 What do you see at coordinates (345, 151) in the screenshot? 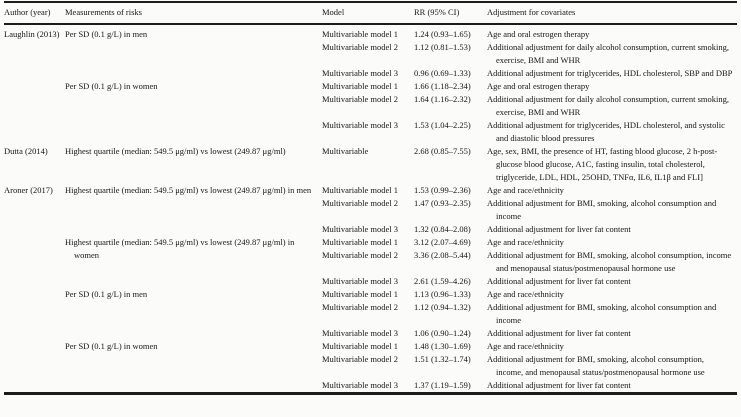
I see `model-cell: Multivariable` at bounding box center [345, 151].